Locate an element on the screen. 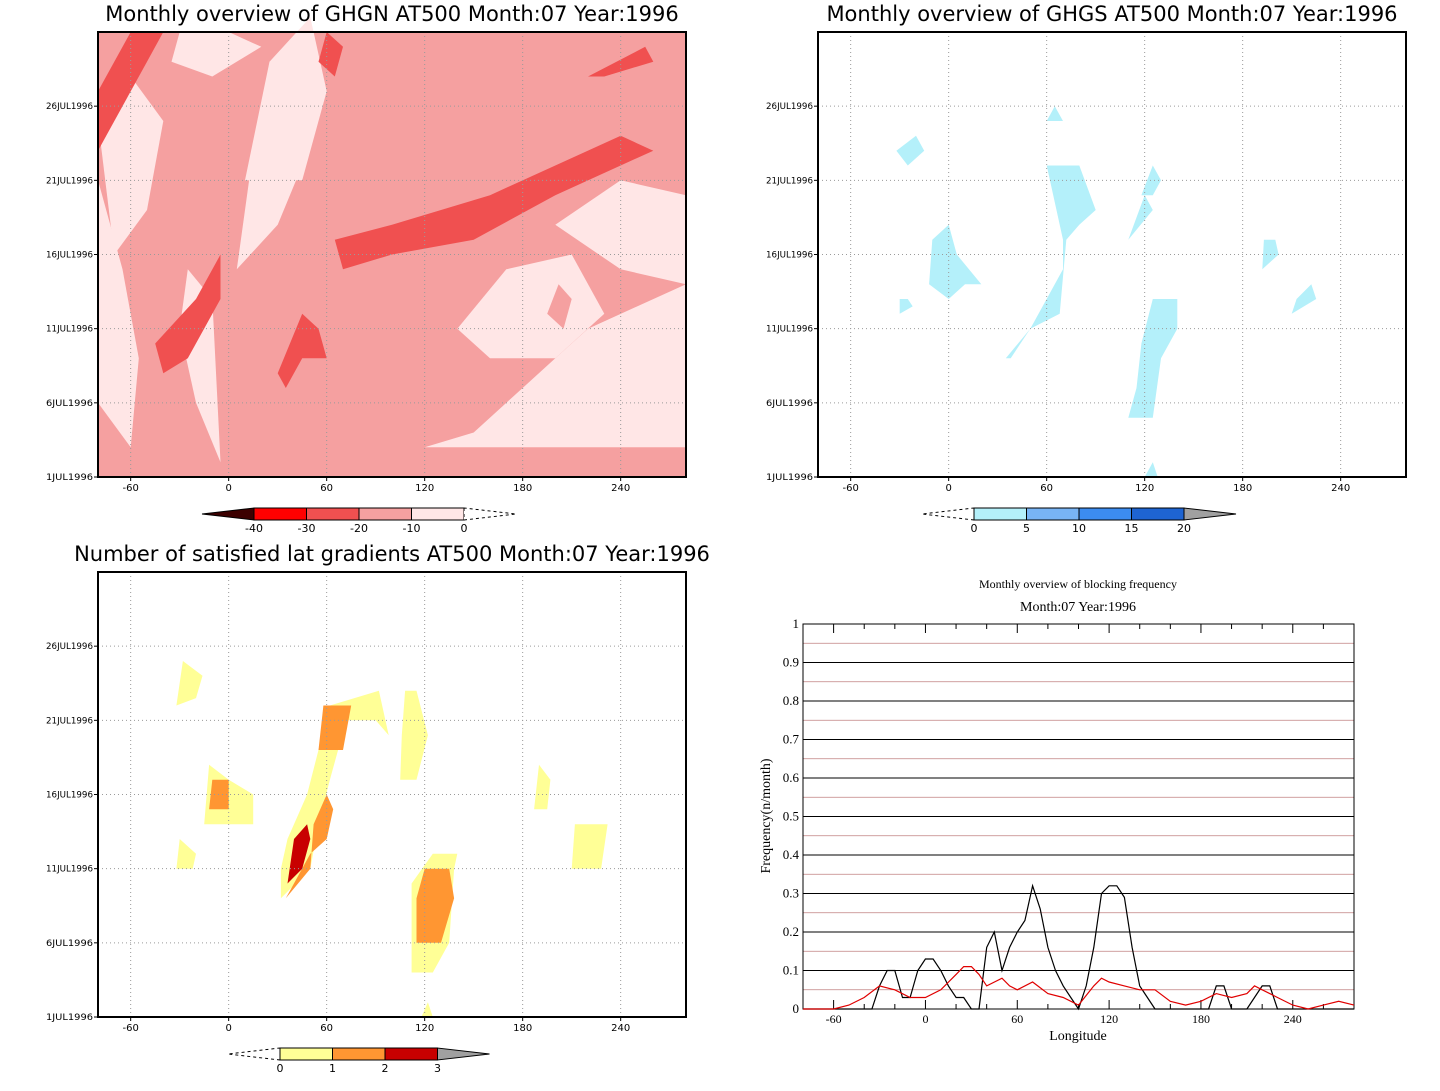 This screenshot has height=1091, width=1440. series-line-black is located at coordinates (1078, 947).